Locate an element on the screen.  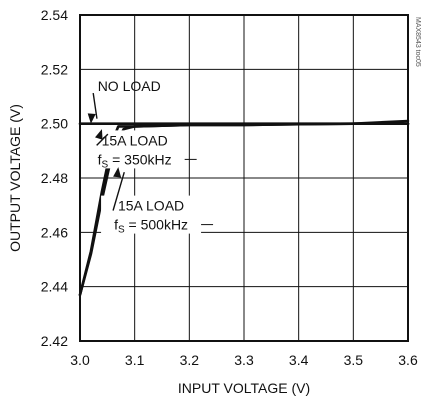
annotation-bg is located at coordinates (151, 214).